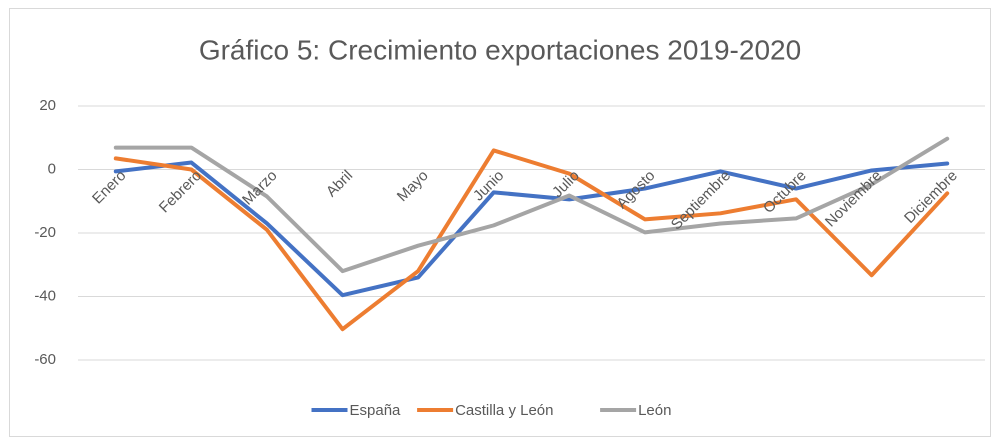 This screenshot has width=1001, height=445. What do you see at coordinates (504, 410) in the screenshot?
I see `legend-label: Castilla y León` at bounding box center [504, 410].